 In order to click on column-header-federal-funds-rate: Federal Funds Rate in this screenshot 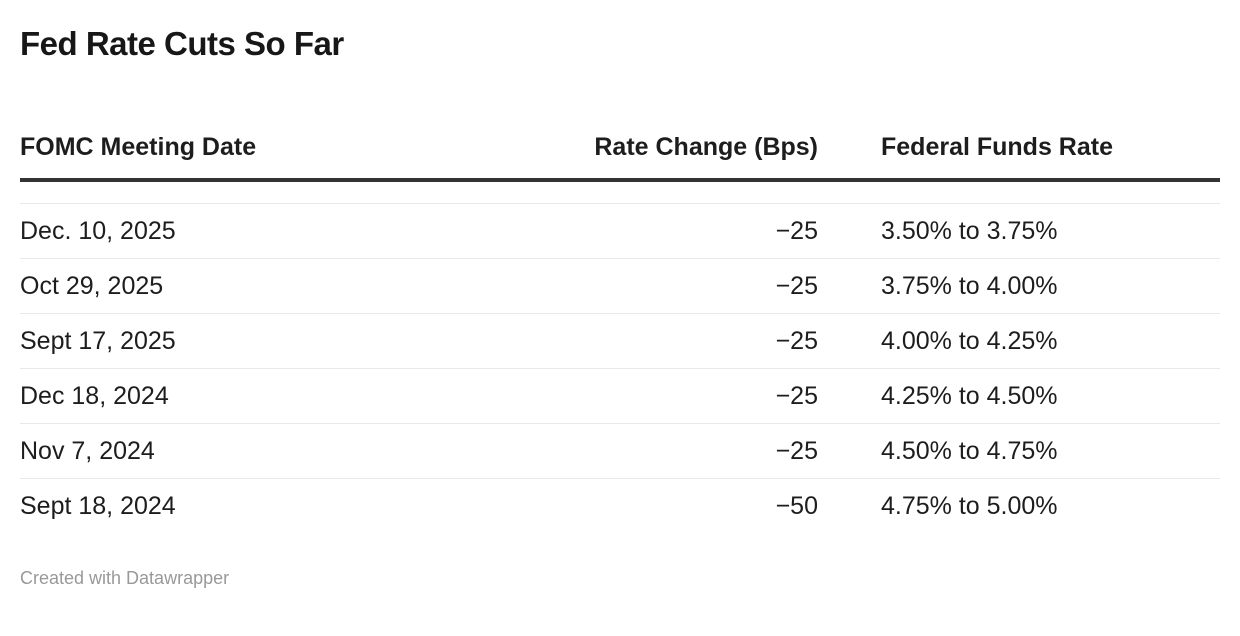, I will do `click(1019, 157)`.